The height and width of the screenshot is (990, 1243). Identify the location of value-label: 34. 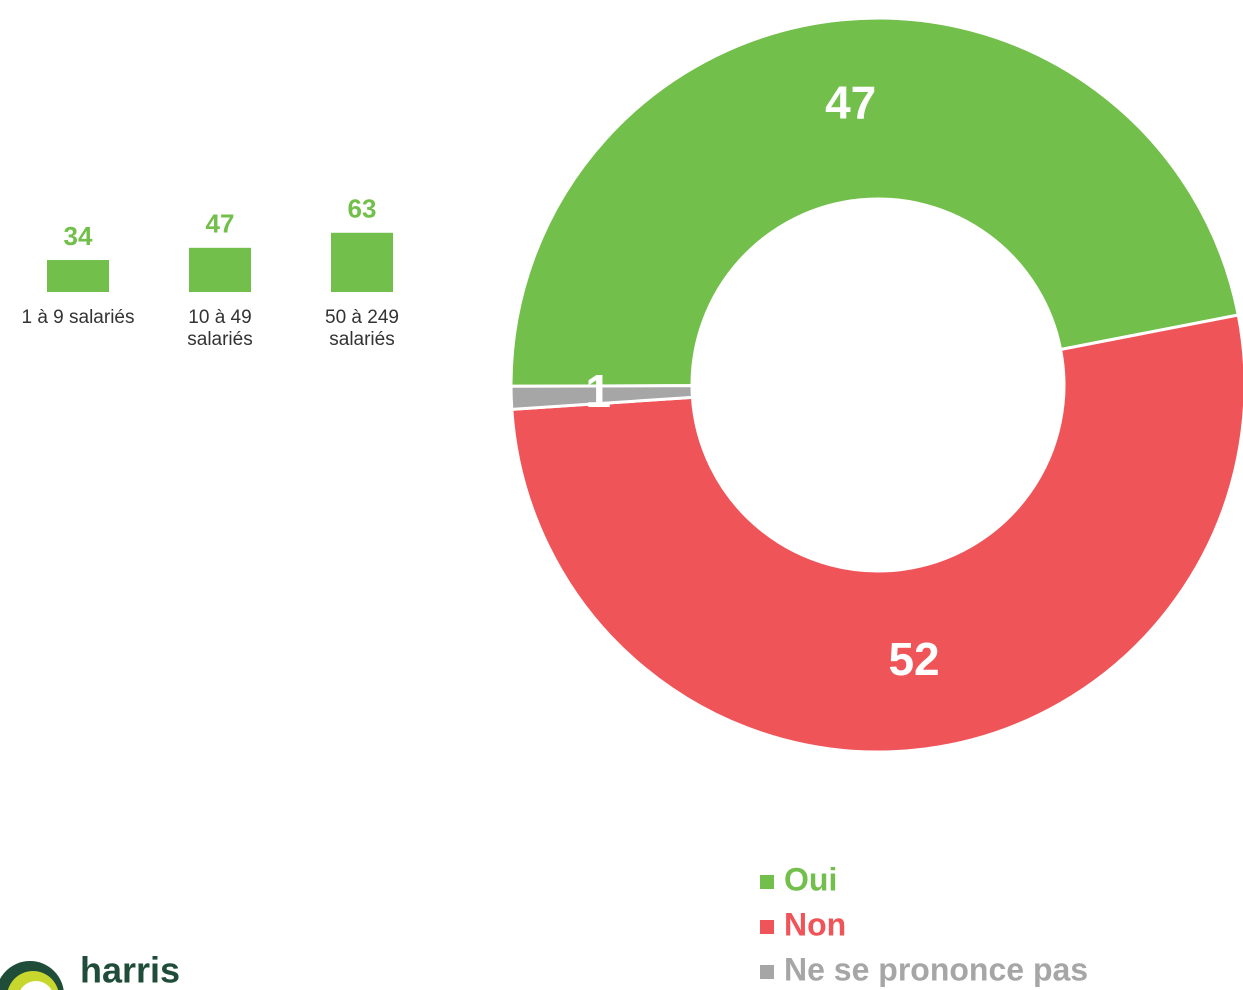
(78, 236).